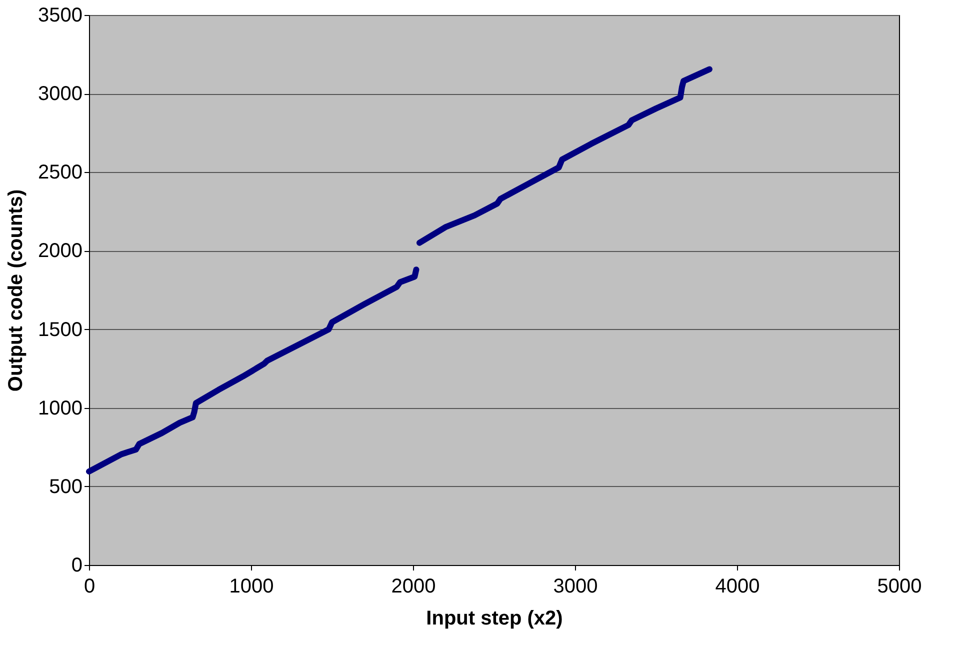 This screenshot has width=969, height=662. I want to click on x-tick-label: 5000, so click(899, 587).